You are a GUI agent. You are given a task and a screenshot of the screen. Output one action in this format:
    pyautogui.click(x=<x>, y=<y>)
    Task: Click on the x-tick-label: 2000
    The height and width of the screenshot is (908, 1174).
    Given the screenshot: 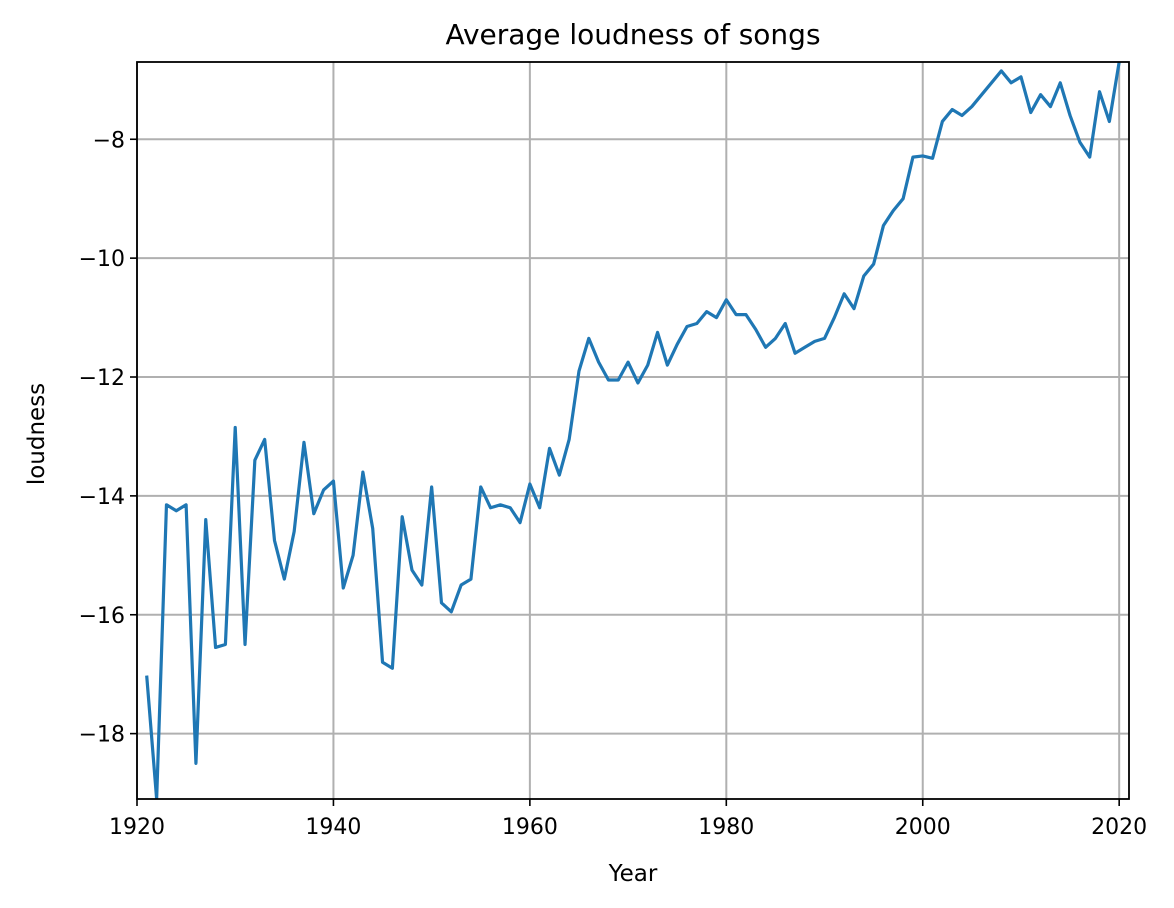 What is the action you would take?
    pyautogui.click(x=923, y=827)
    